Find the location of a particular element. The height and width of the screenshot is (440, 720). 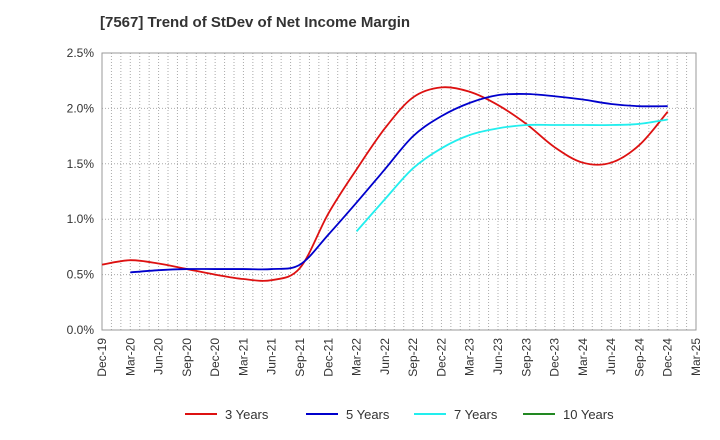

legend-label: 5 Years is located at coordinates (368, 414).